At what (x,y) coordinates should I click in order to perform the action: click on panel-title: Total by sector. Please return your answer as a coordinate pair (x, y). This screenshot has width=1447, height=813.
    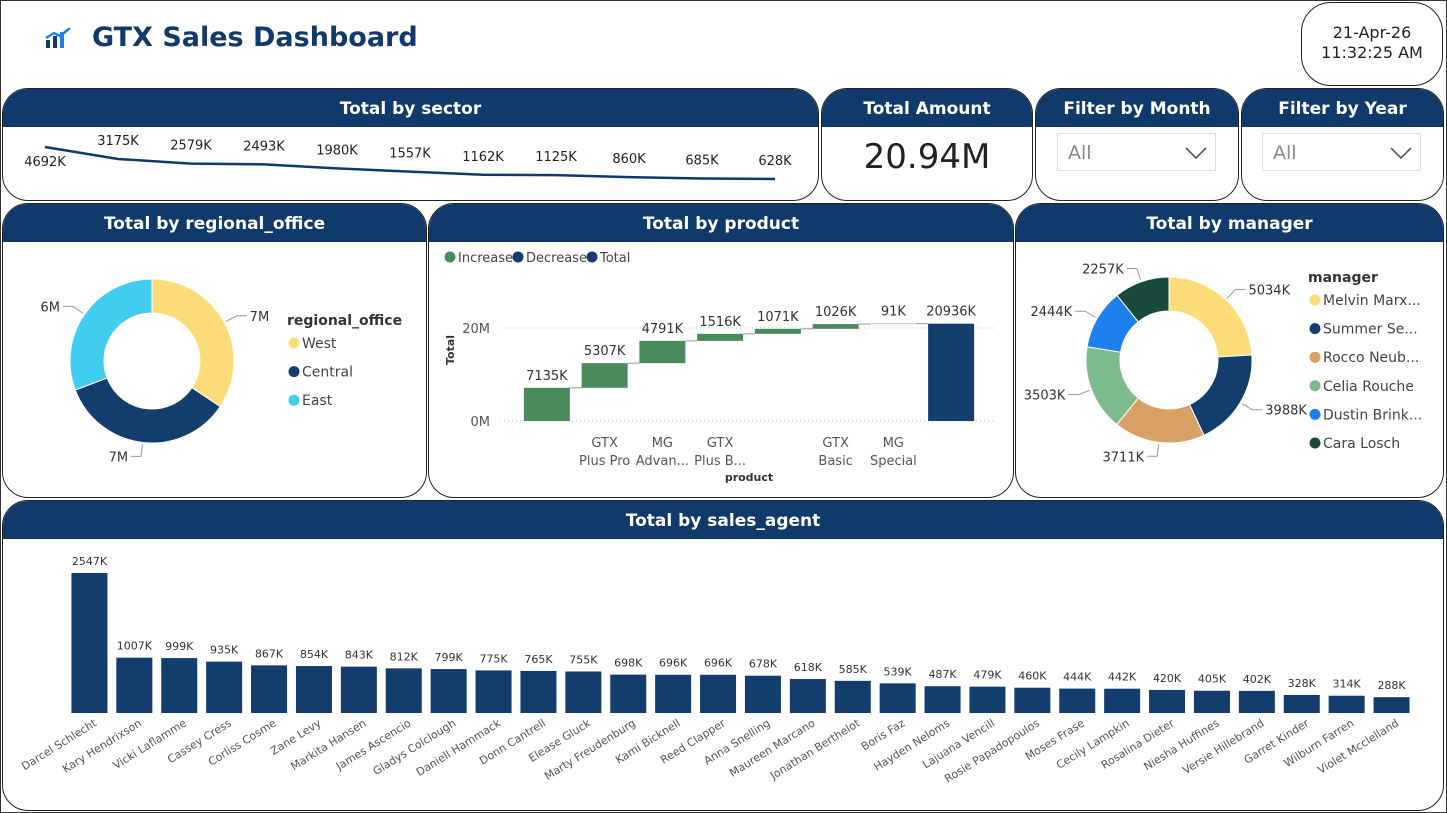
    Looking at the image, I should click on (410, 108).